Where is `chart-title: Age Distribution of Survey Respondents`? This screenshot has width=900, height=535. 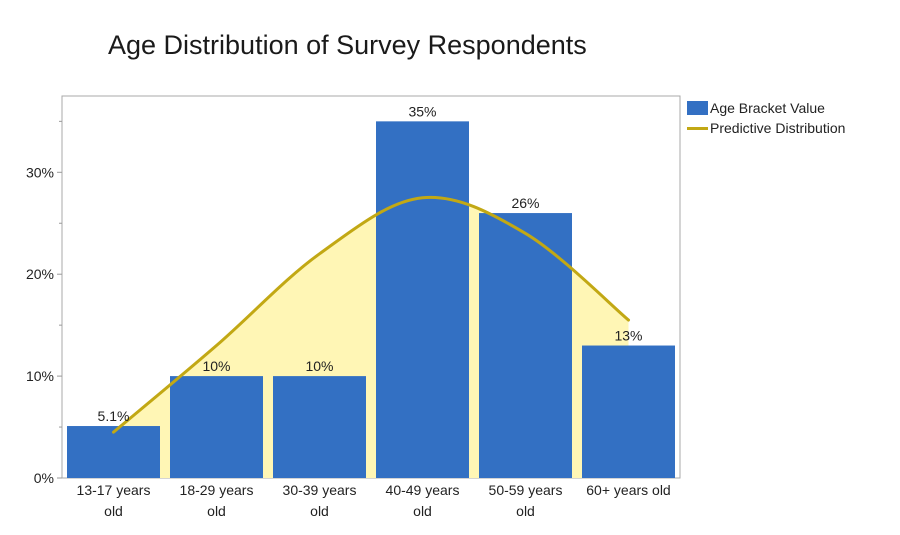
chart-title: Age Distribution of Survey Respondents is located at coordinates (347, 45).